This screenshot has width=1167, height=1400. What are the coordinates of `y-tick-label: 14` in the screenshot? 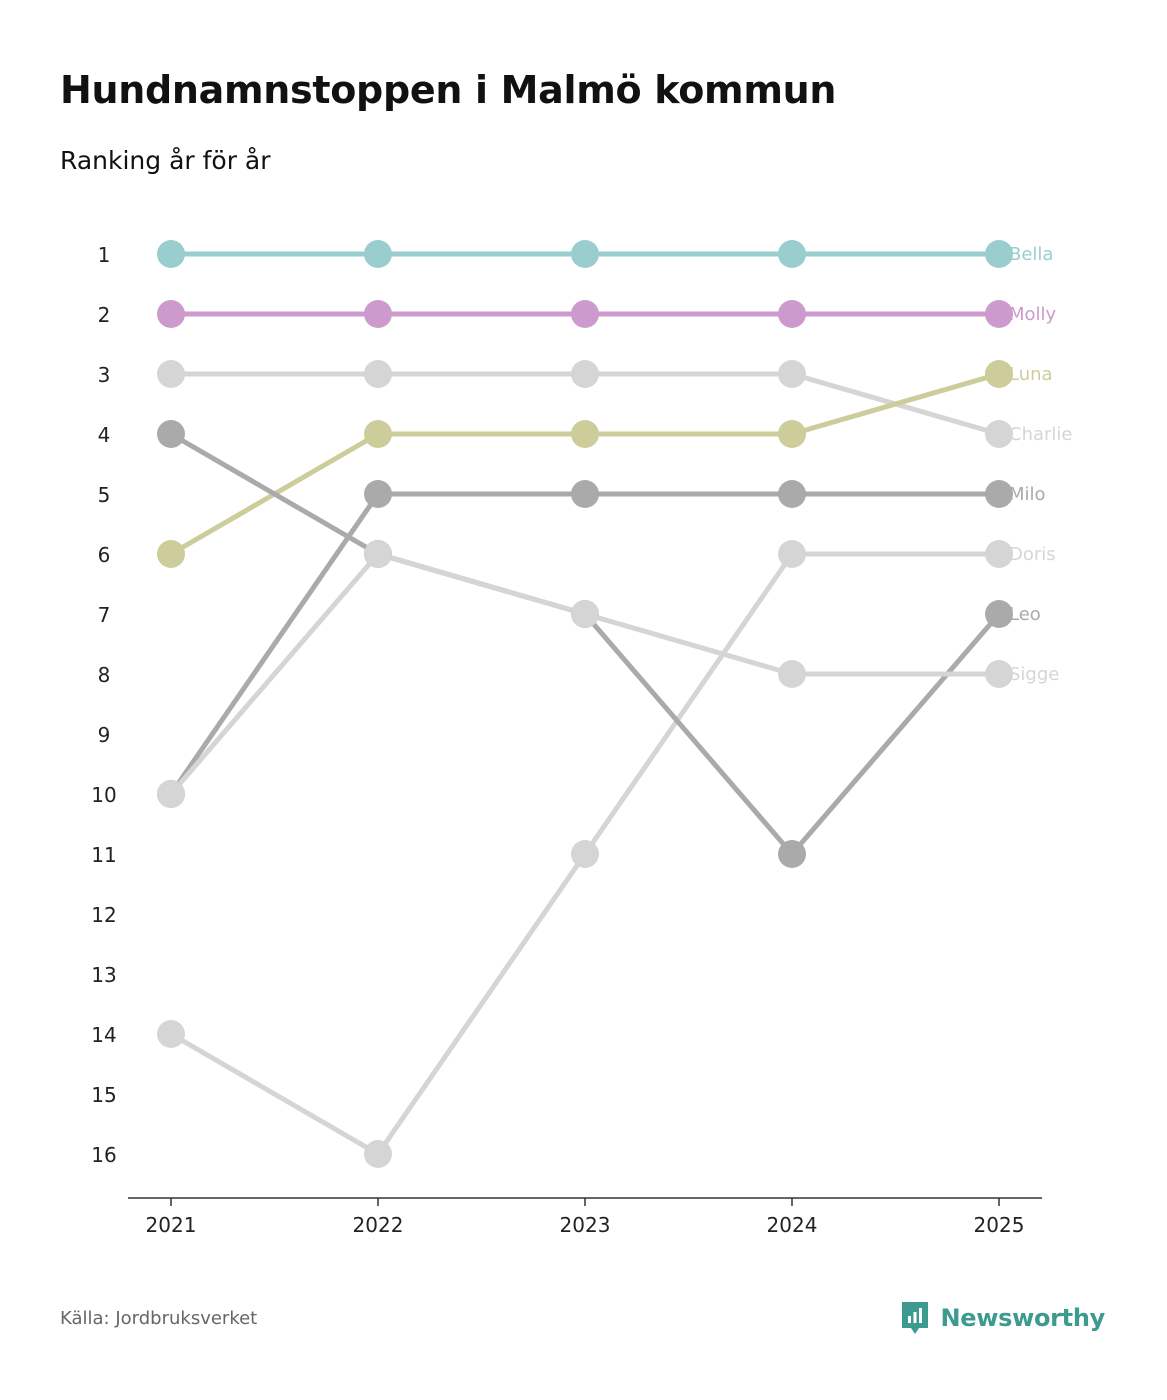 It's located at (103, 1035).